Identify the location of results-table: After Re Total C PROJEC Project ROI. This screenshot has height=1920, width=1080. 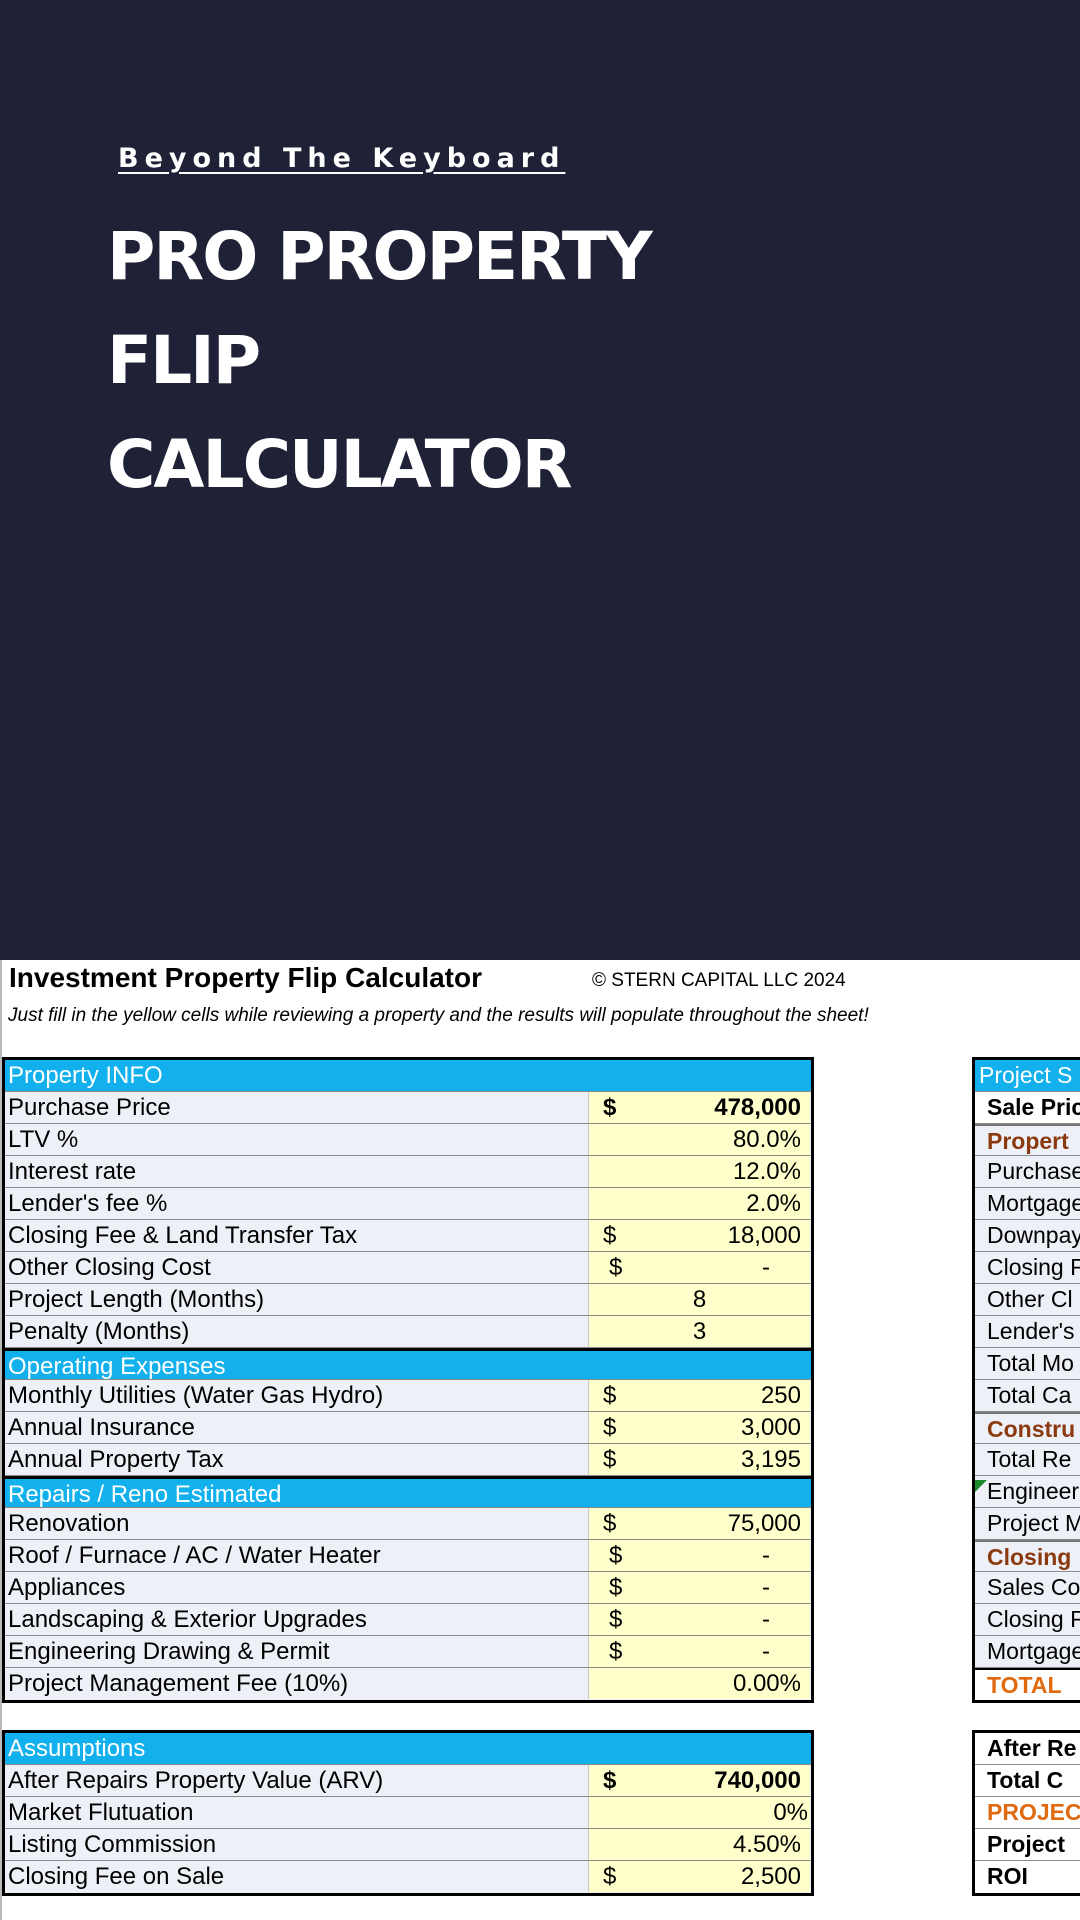
(1026, 1813).